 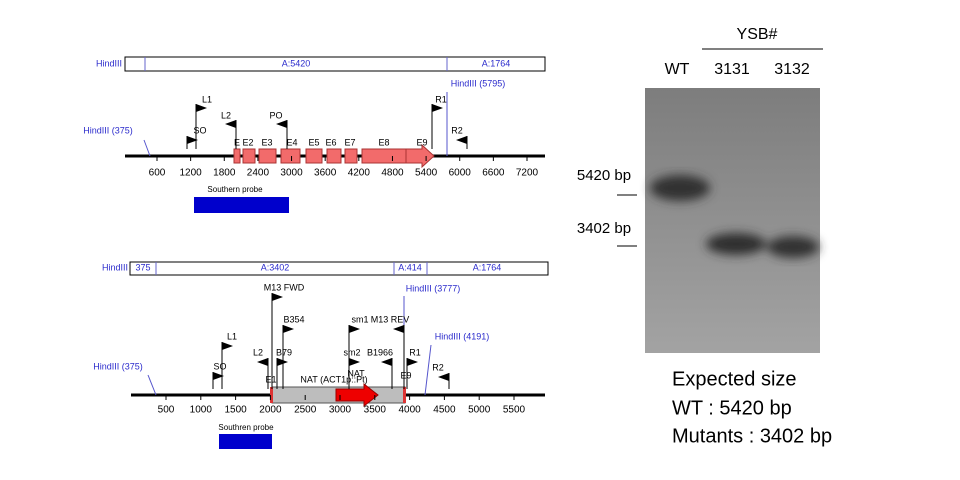 What do you see at coordinates (296, 63) in the screenshot?
I see `label: A:5420` at bounding box center [296, 63].